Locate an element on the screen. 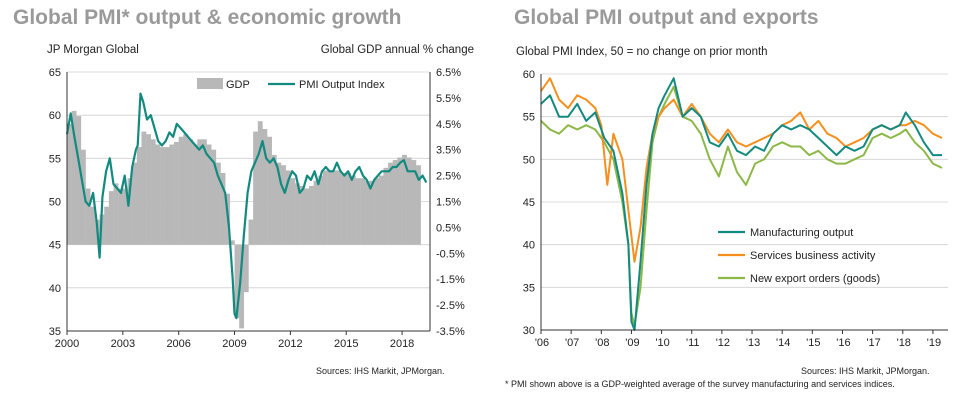 The image size is (961, 404). x-tick-label: 2003 is located at coordinates (123, 344).